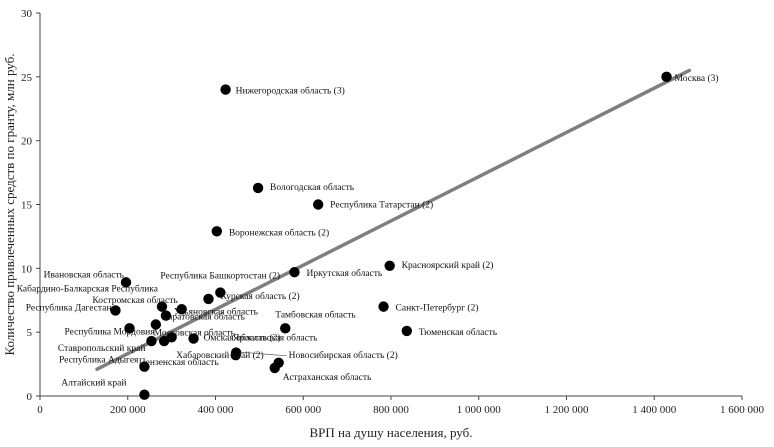  What do you see at coordinates (40, 410) in the screenshot?
I see `x-tick-label: 0` at bounding box center [40, 410].